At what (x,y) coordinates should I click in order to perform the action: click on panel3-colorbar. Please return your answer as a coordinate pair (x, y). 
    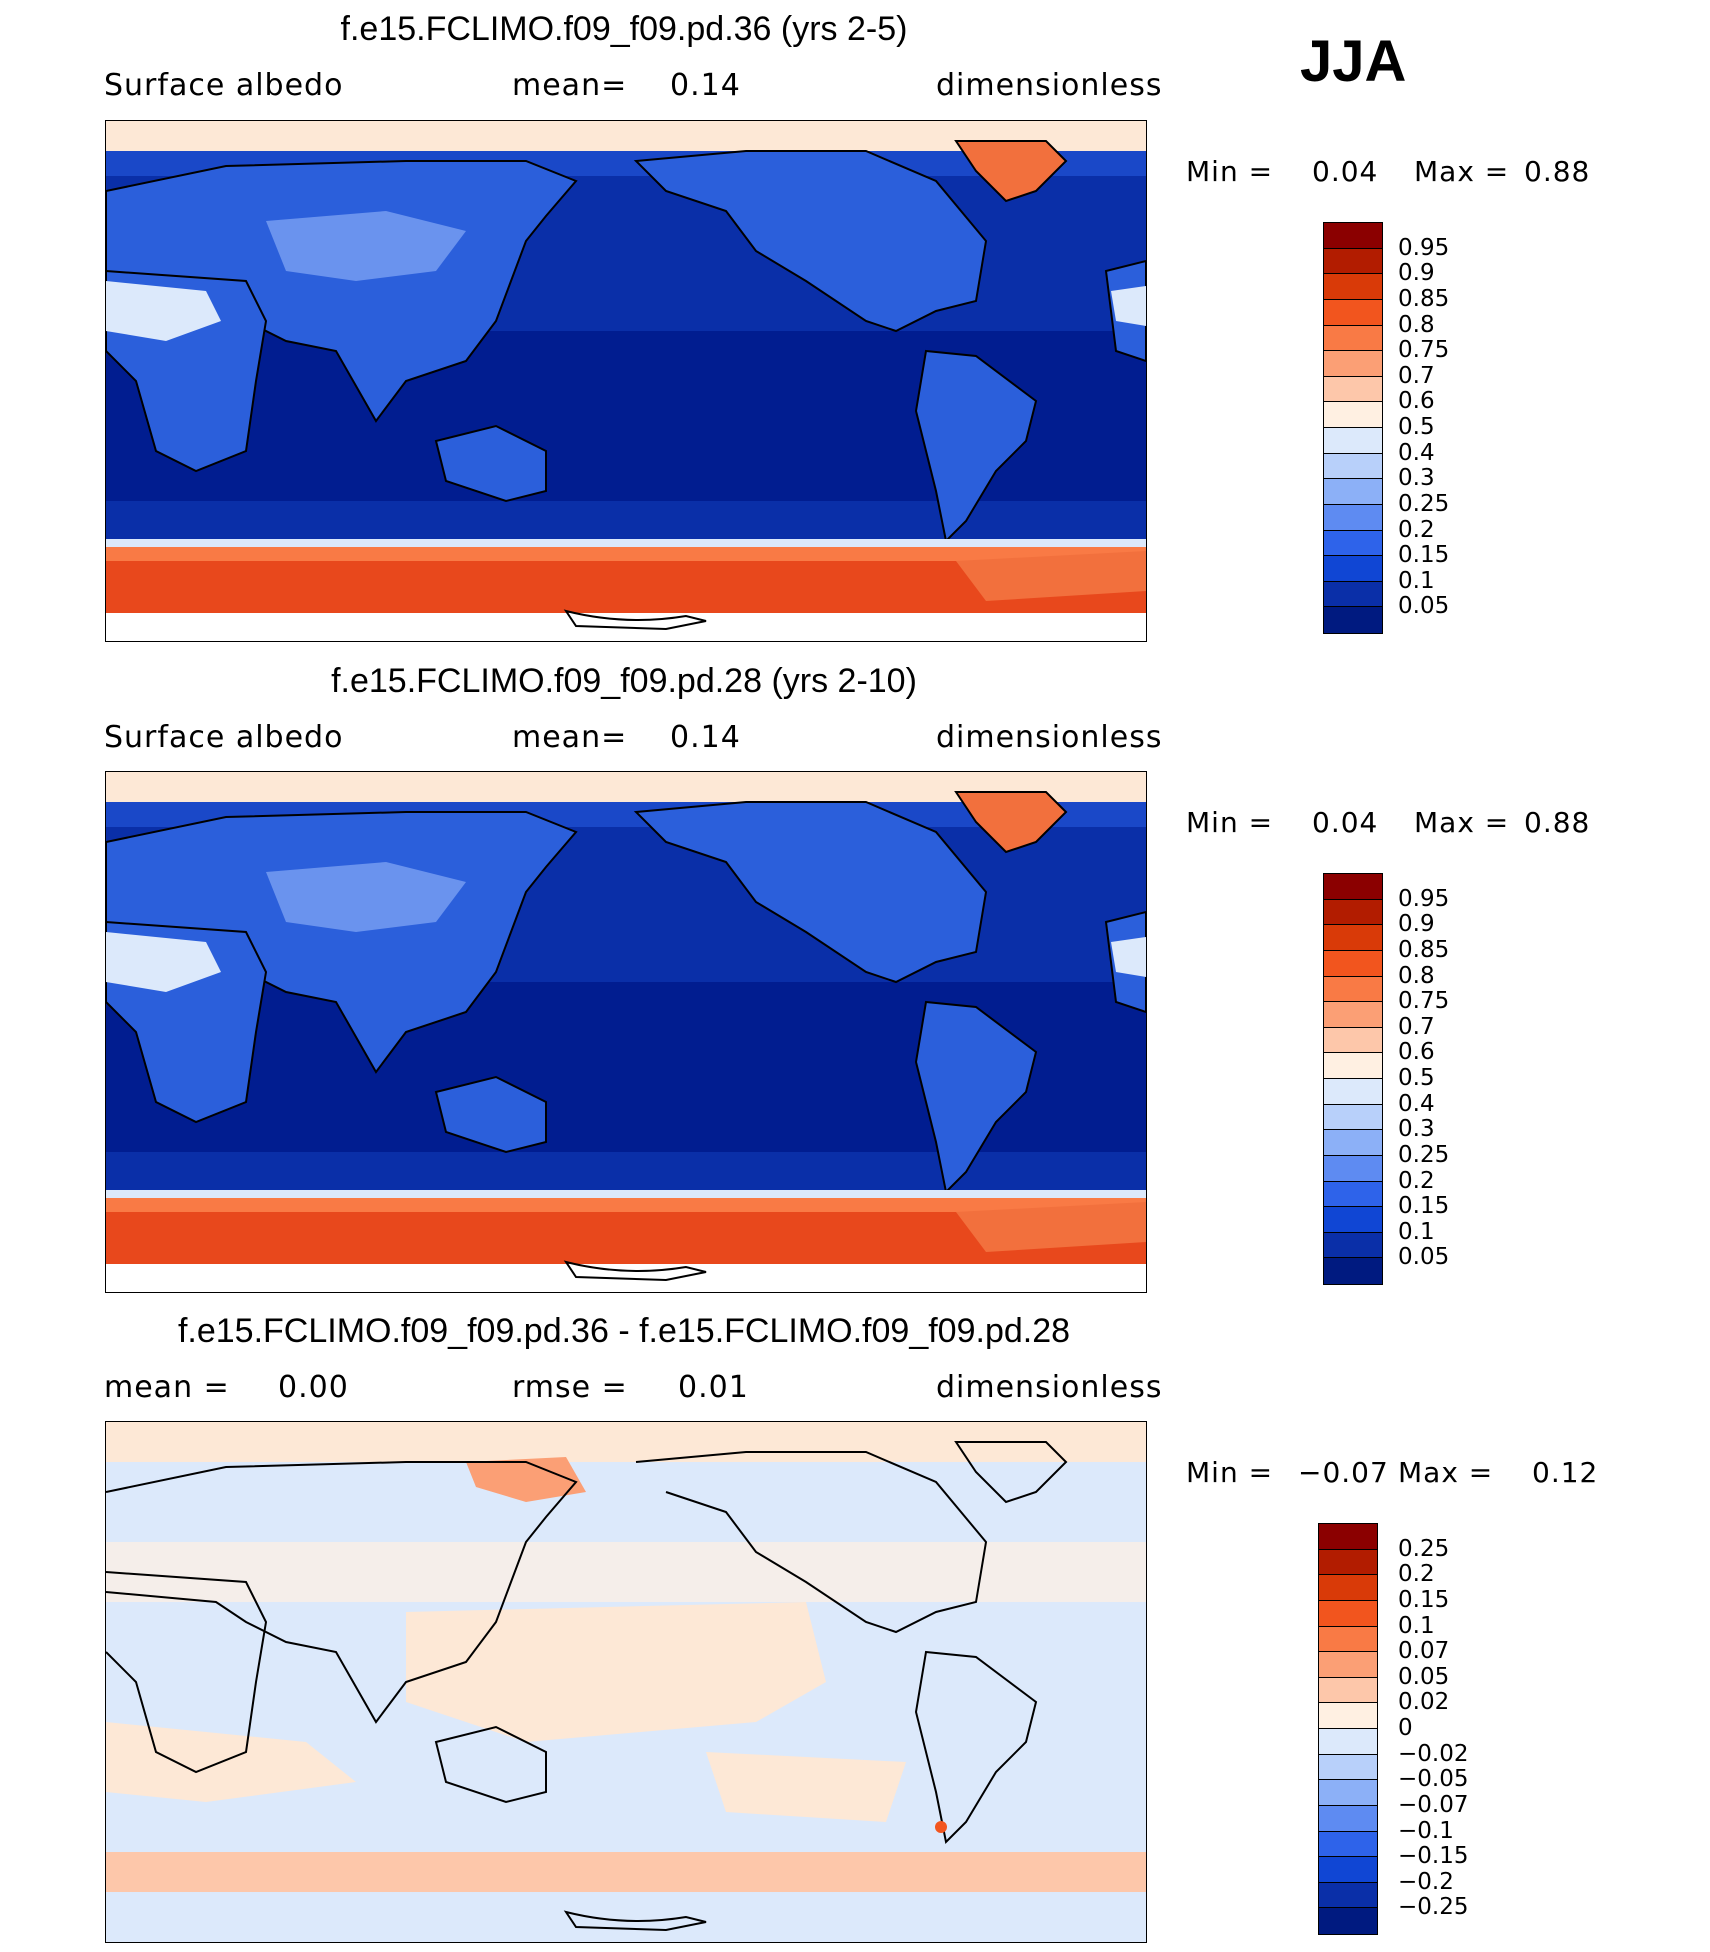
    Looking at the image, I should click on (1348, 1729).